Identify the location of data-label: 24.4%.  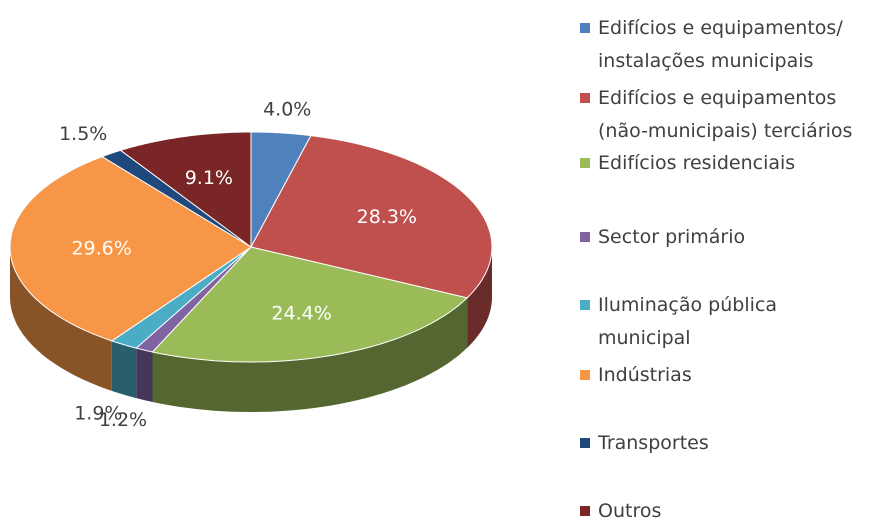
(301, 314).